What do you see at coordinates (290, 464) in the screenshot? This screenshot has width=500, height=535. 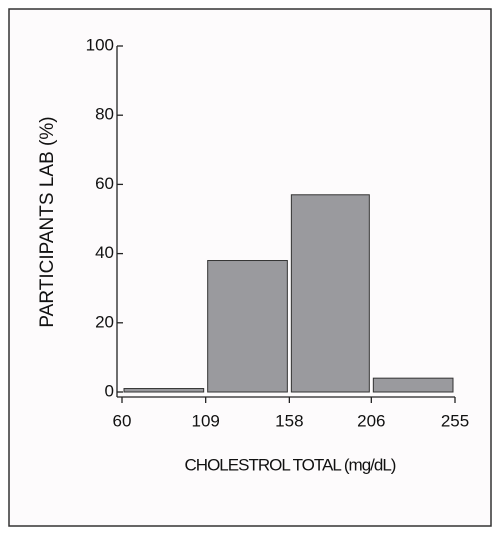 I see `x-axis-label: CHOLESTROL TOTAL (mg/dL)` at bounding box center [290, 464].